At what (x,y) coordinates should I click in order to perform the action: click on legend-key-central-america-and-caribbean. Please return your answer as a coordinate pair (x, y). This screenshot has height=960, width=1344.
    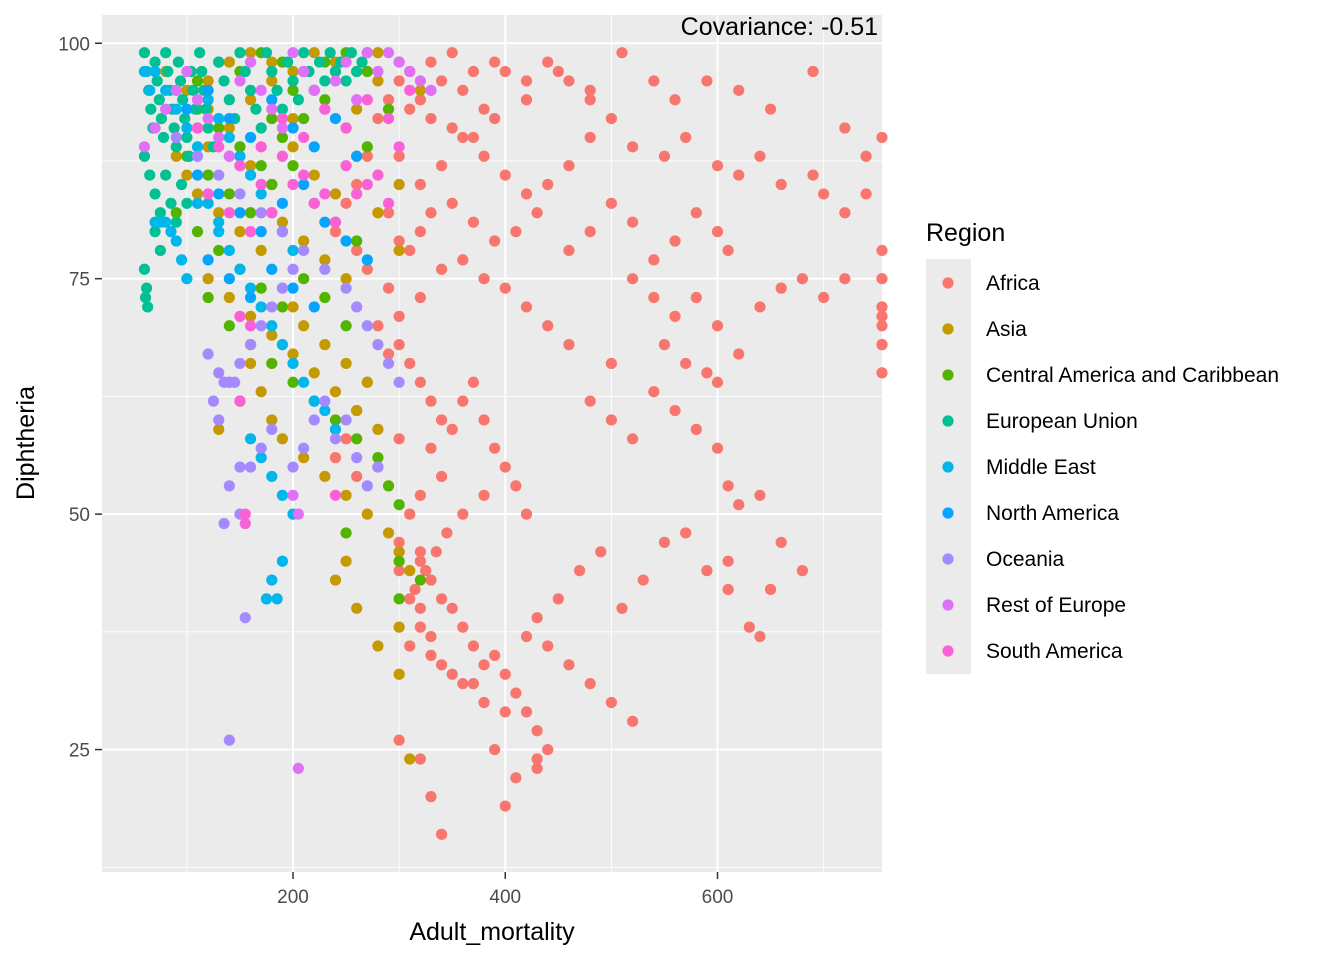
    Looking at the image, I should click on (948, 375).